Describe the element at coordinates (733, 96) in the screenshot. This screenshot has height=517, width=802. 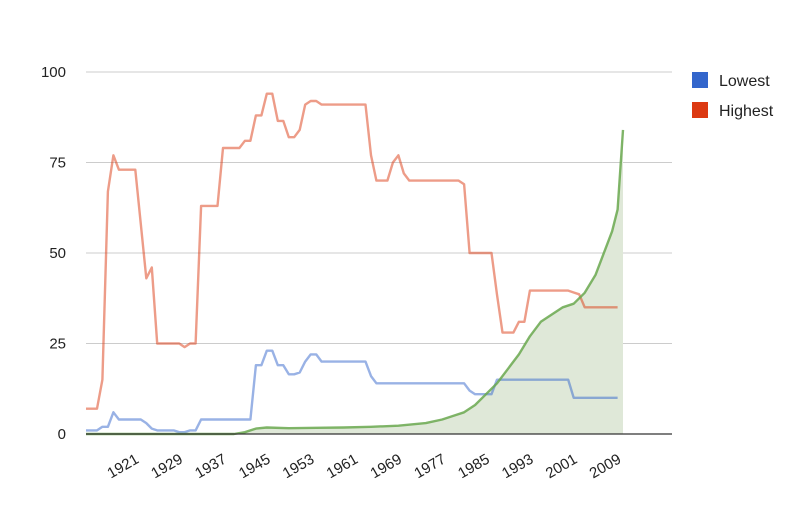
I see `legend: Lowest Highest` at that location.